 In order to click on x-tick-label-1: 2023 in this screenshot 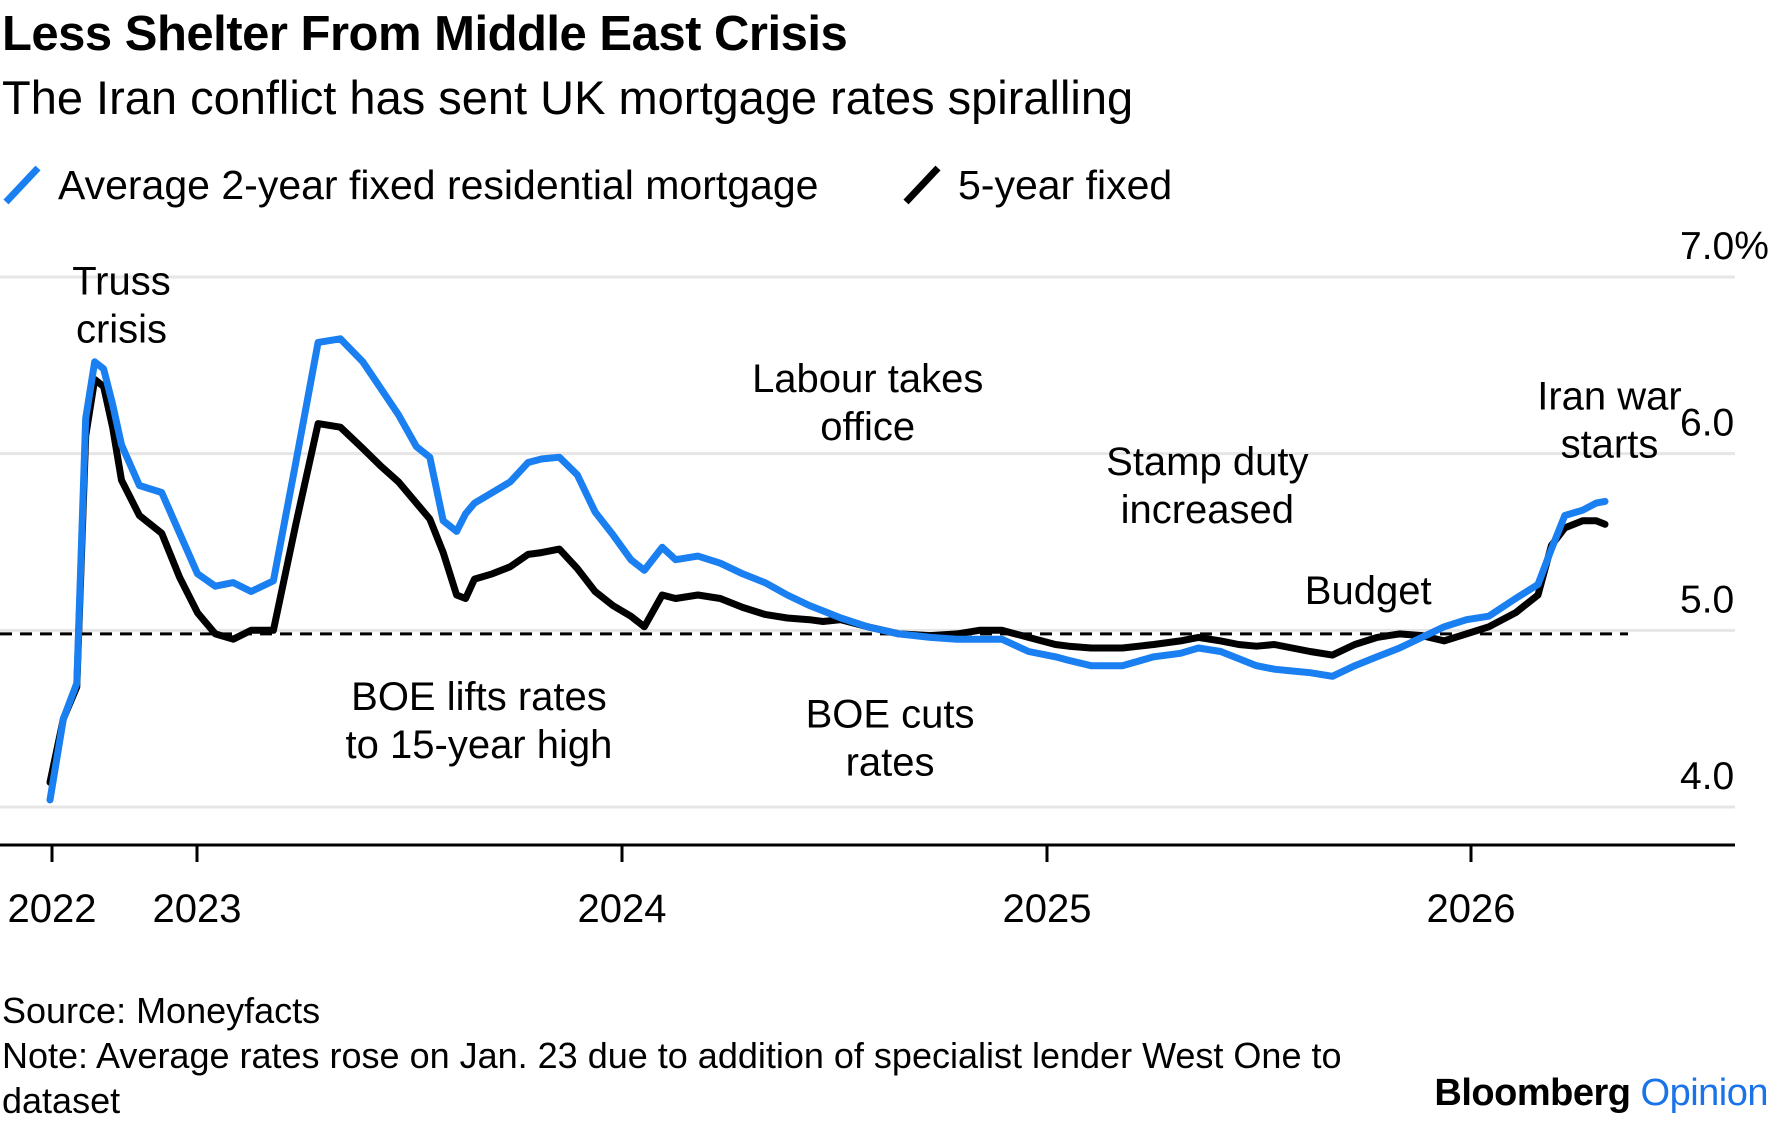, I will do `click(197, 909)`.